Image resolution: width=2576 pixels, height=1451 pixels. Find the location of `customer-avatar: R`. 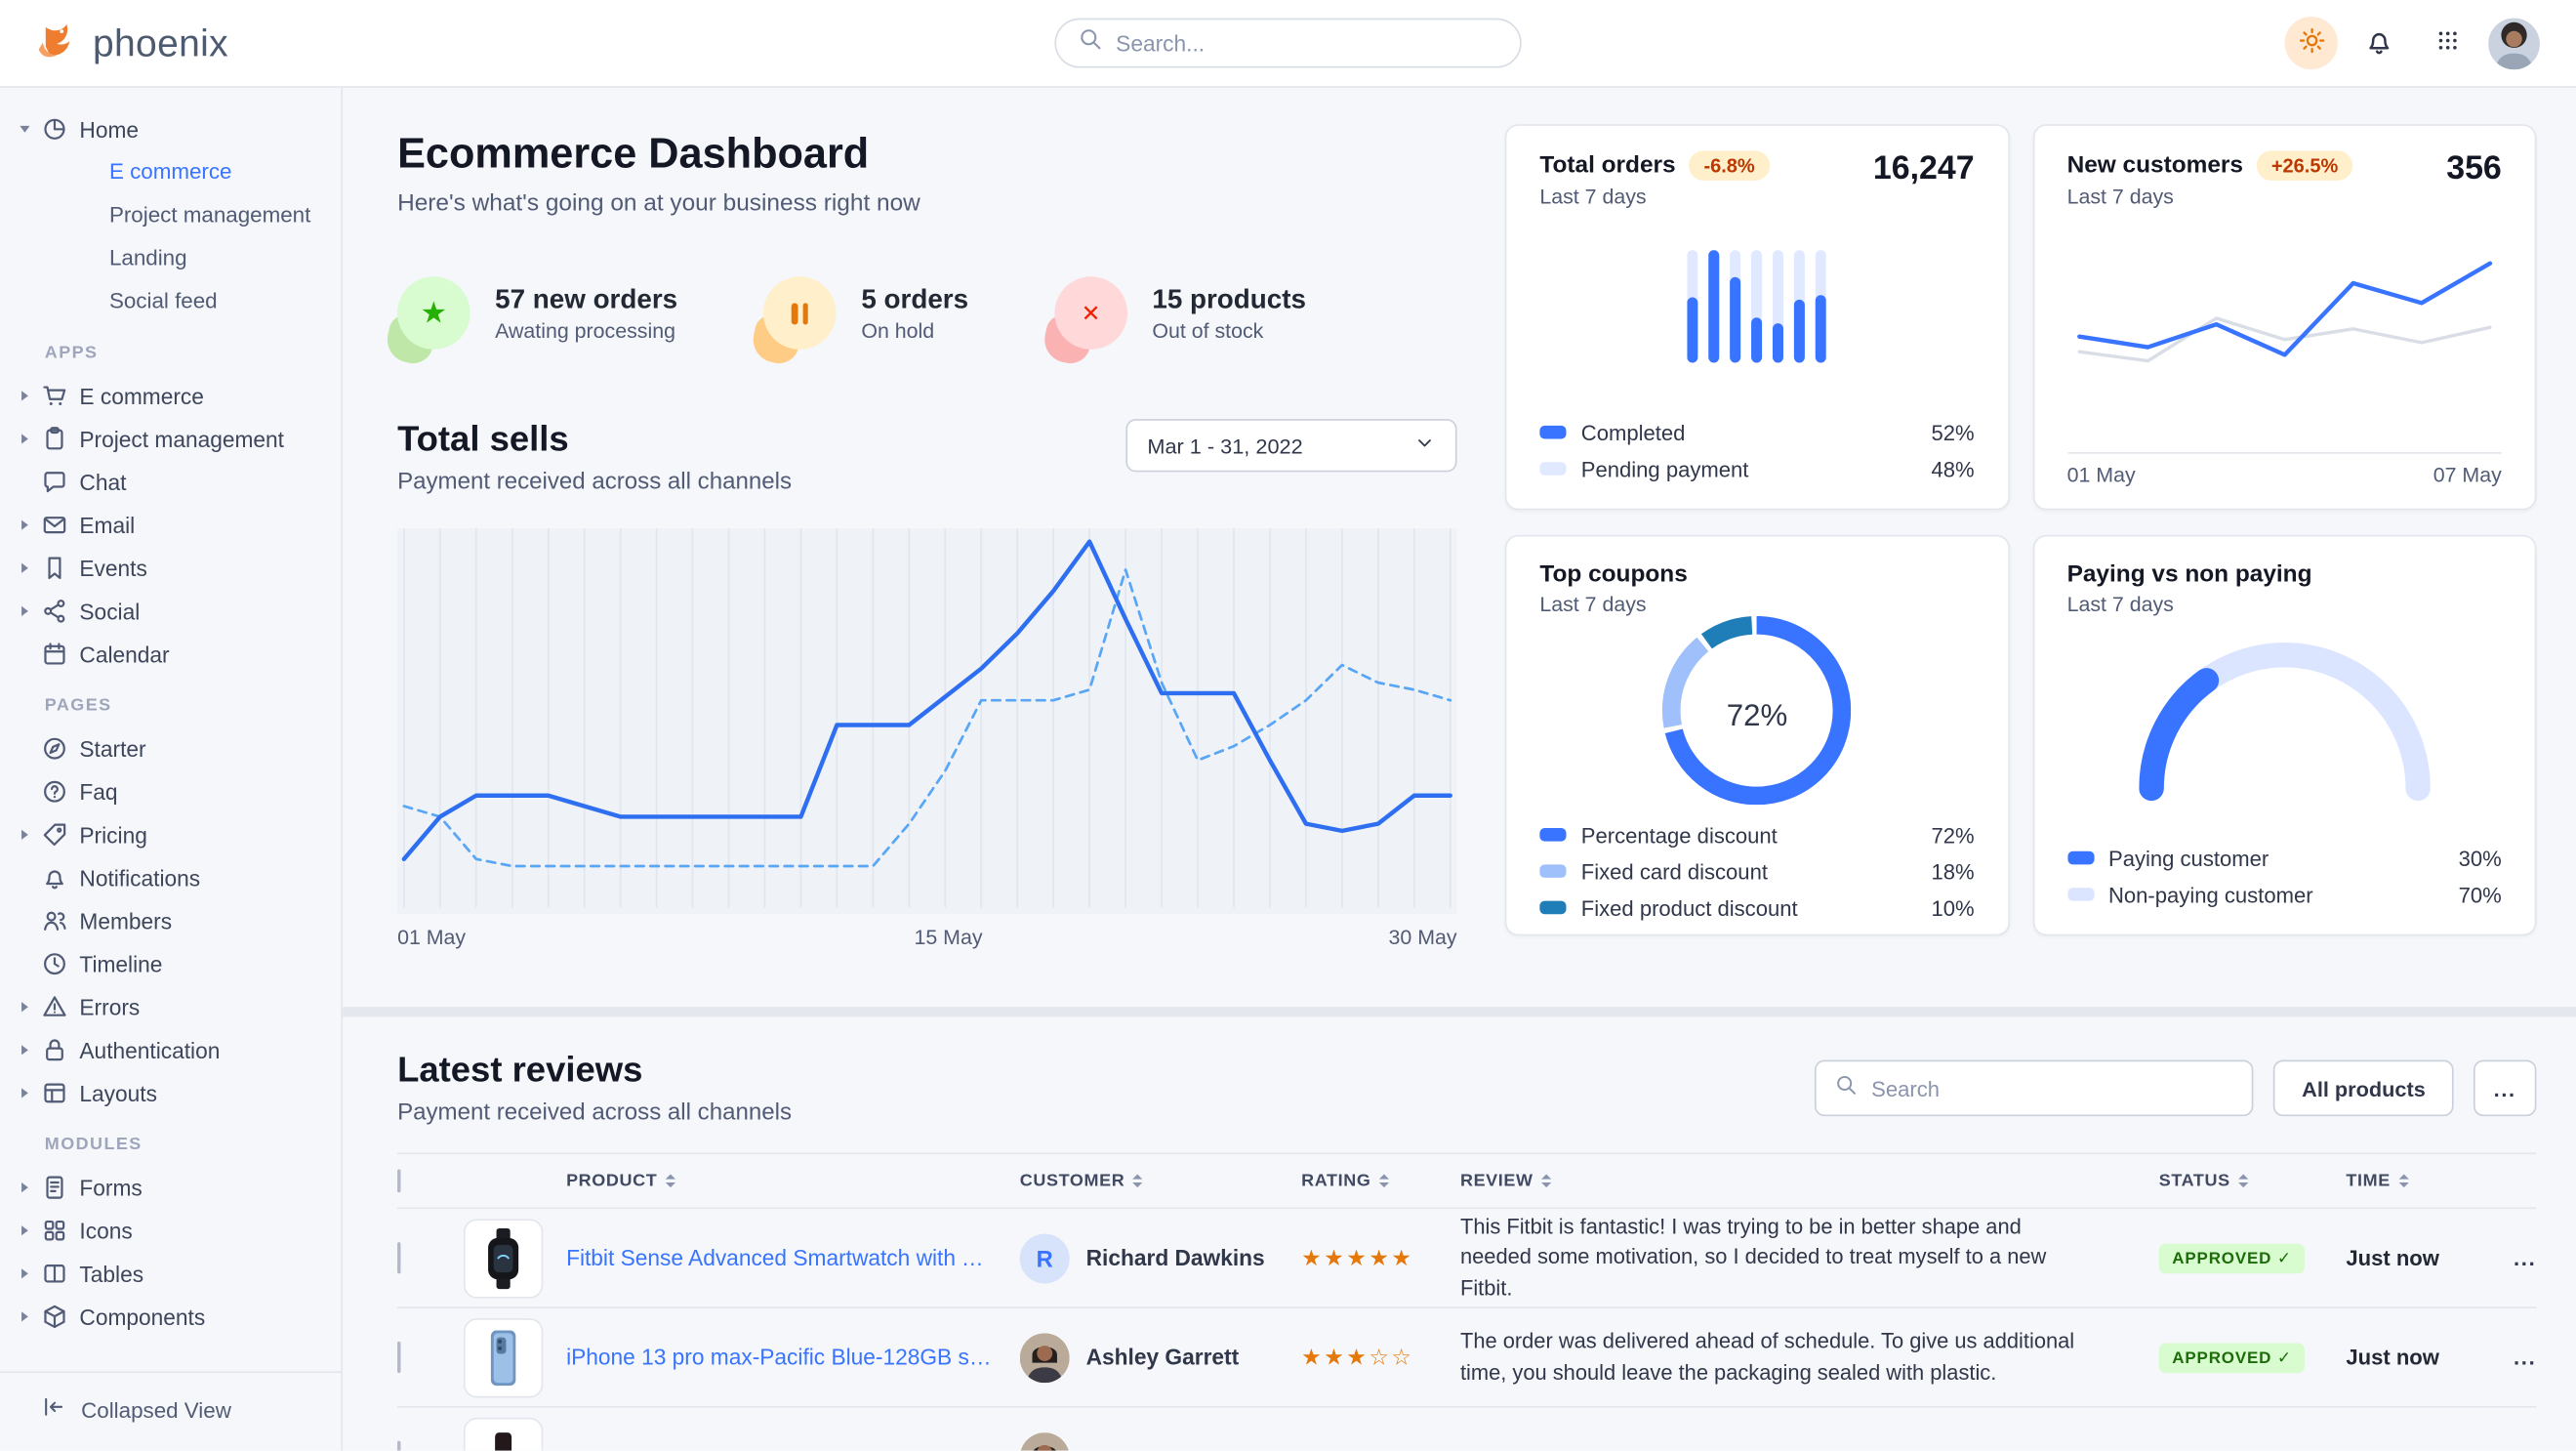

customer-avatar: R is located at coordinates (1044, 1257).